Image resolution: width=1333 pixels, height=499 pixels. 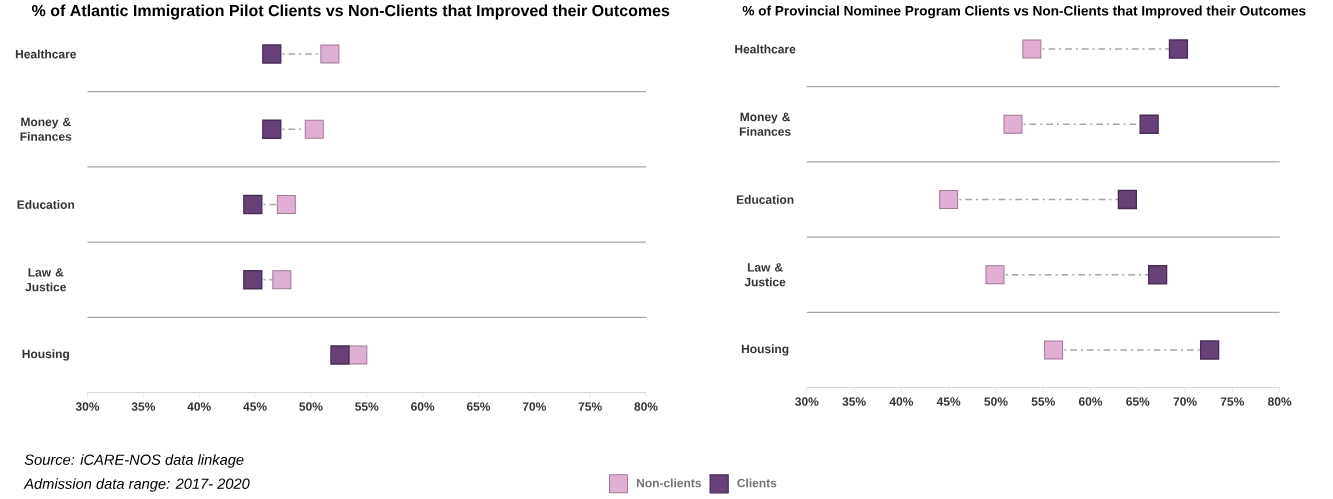 I want to click on text: Admission data range: 2017- 2020, so click(x=136, y=485).